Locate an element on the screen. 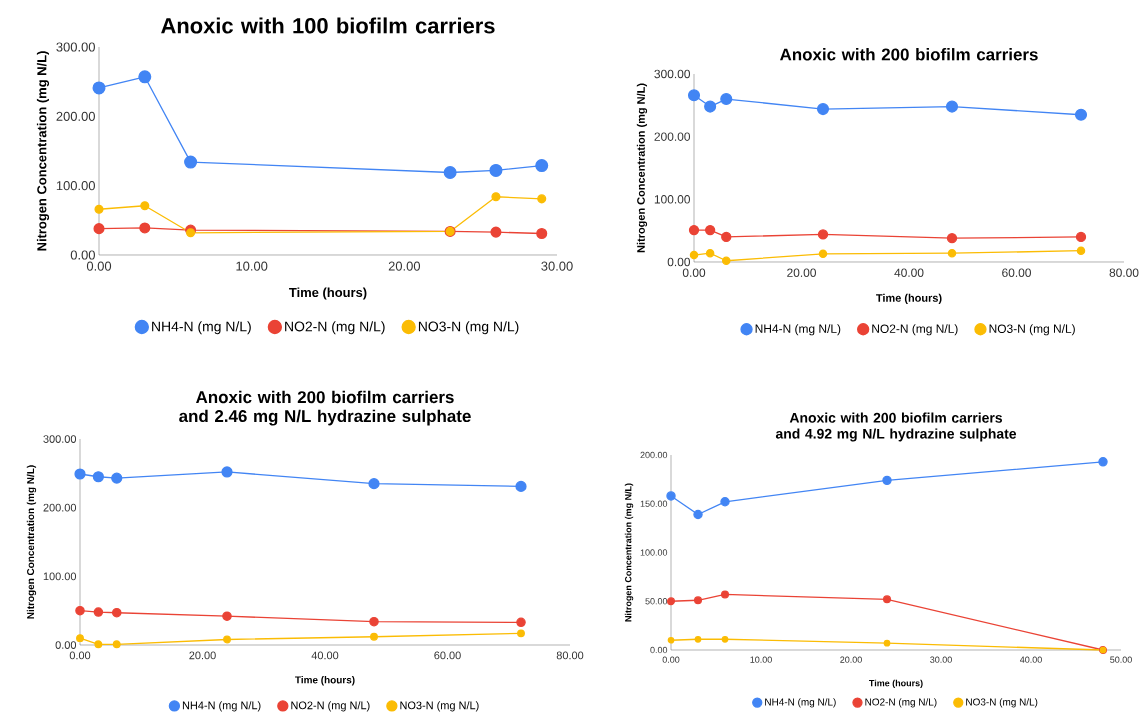 This screenshot has height=724, width=1145. x-tick-label: 50.00 is located at coordinates (1121, 659).